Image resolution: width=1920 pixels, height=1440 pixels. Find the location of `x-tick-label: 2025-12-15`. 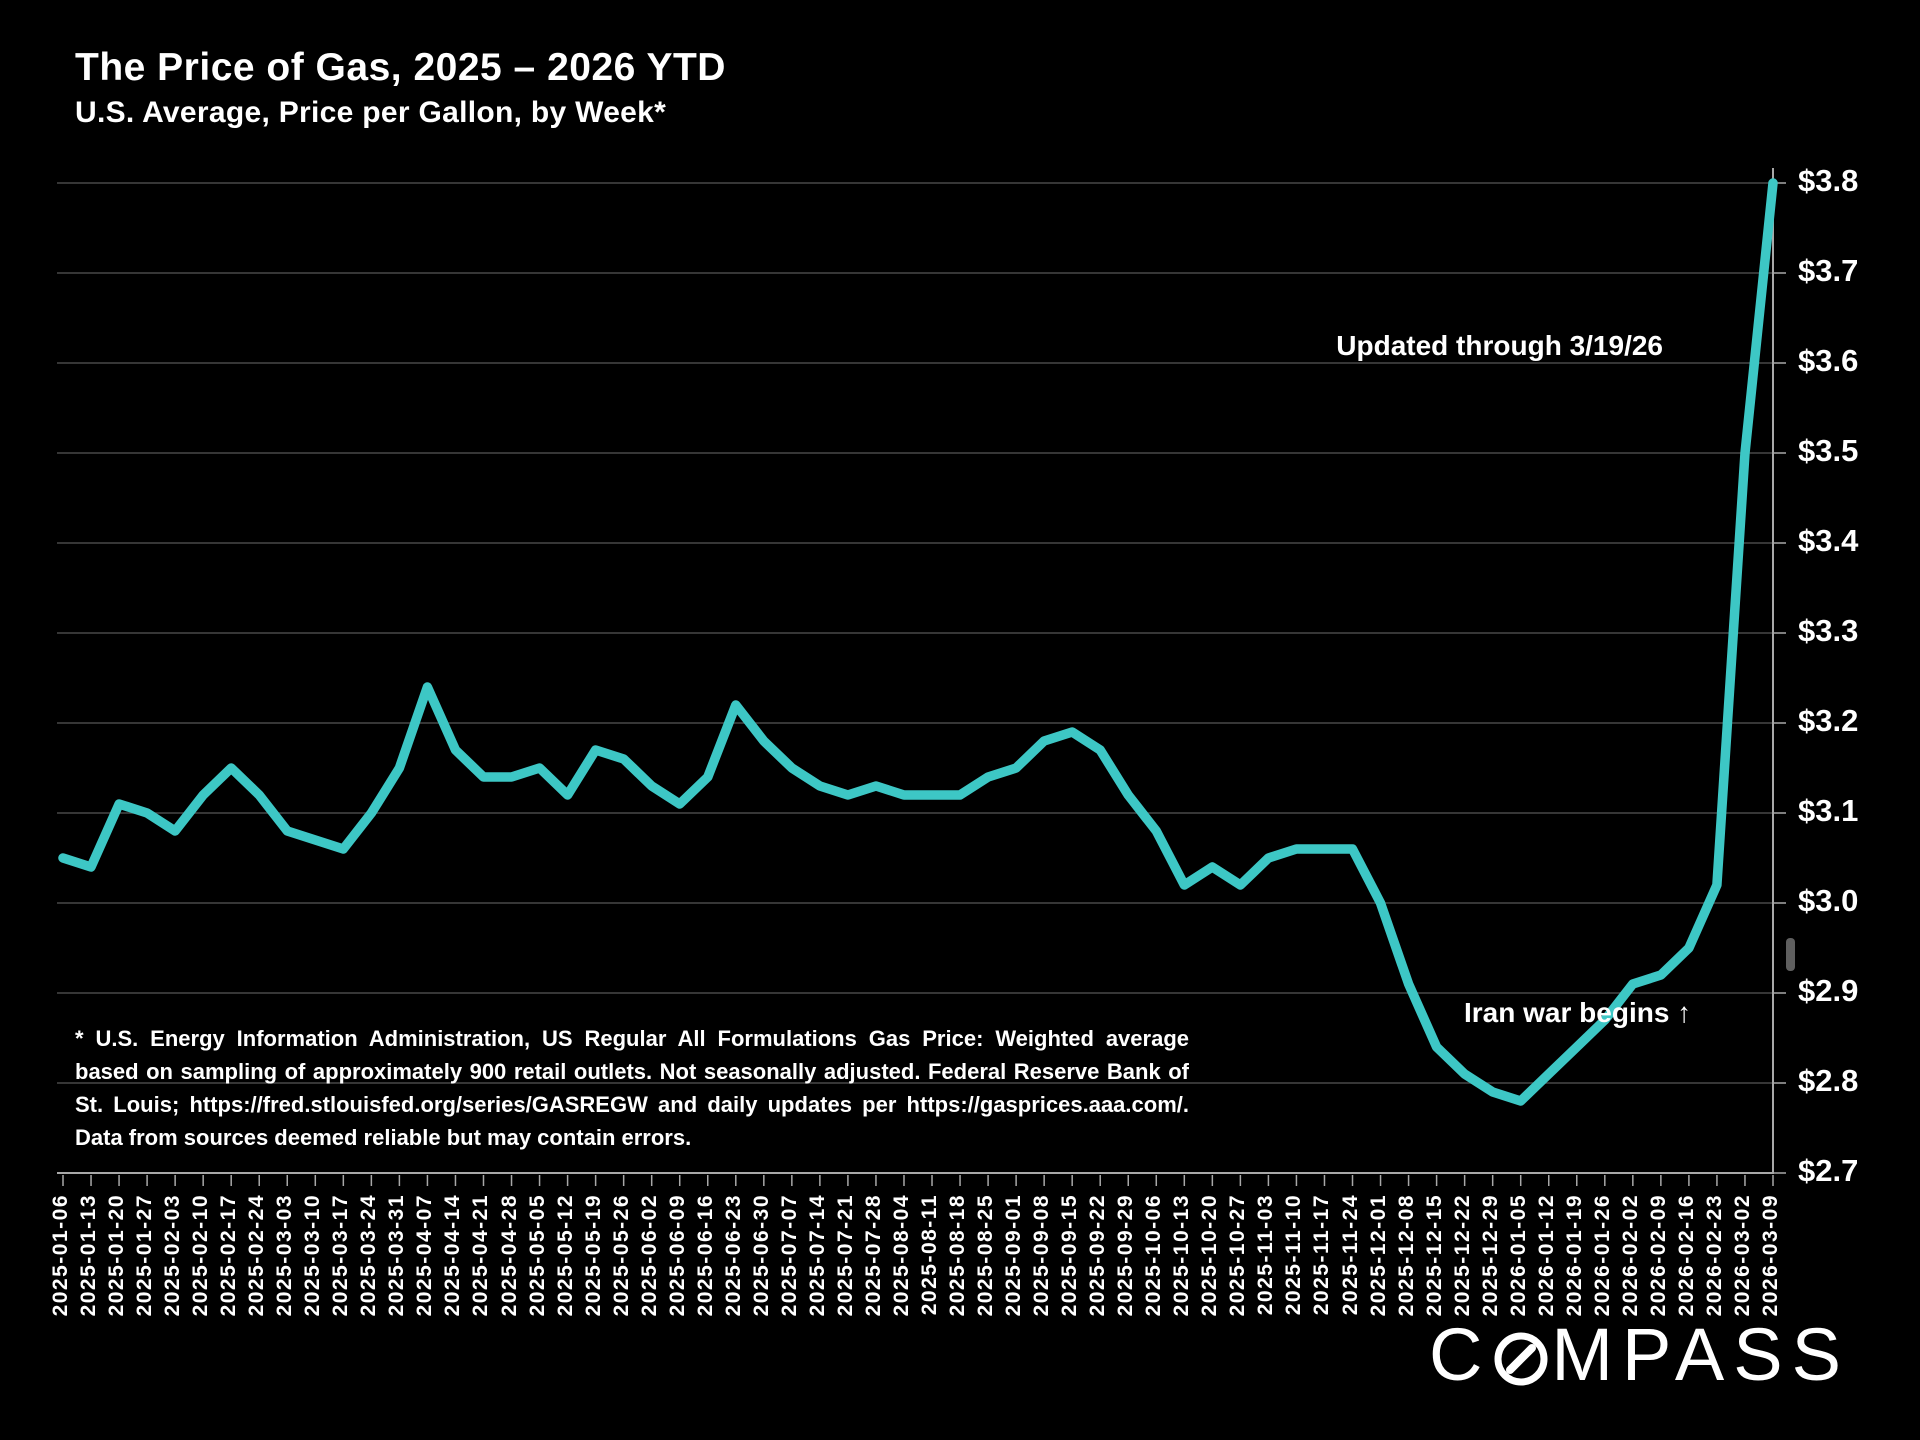

x-tick-label: 2025-12-15 is located at coordinates (1434, 1255).